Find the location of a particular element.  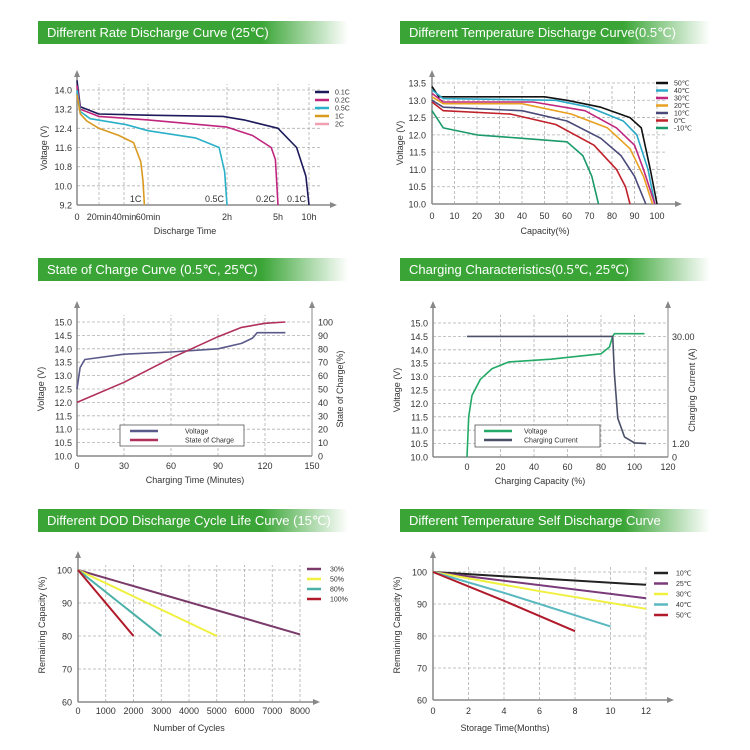

y2-tick-label: 1.20 is located at coordinates (681, 444).